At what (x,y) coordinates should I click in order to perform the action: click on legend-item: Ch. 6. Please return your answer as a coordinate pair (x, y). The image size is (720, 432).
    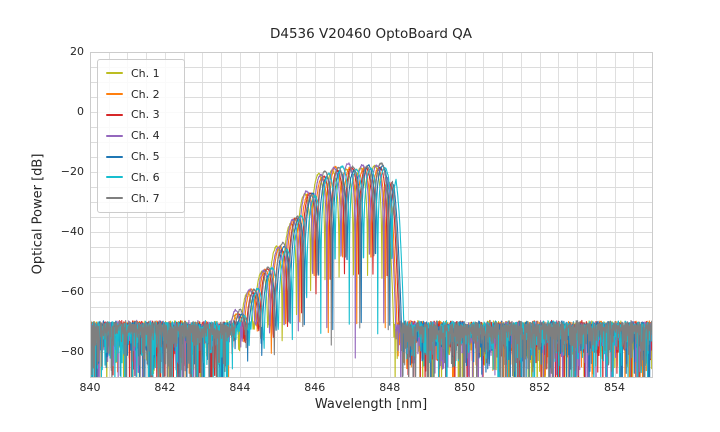
    Looking at the image, I should click on (141, 177).